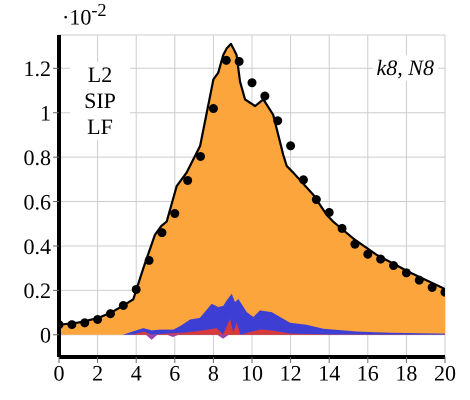 The width and height of the screenshot is (470, 400). I want to click on x-tick-label: 20, so click(445, 373).